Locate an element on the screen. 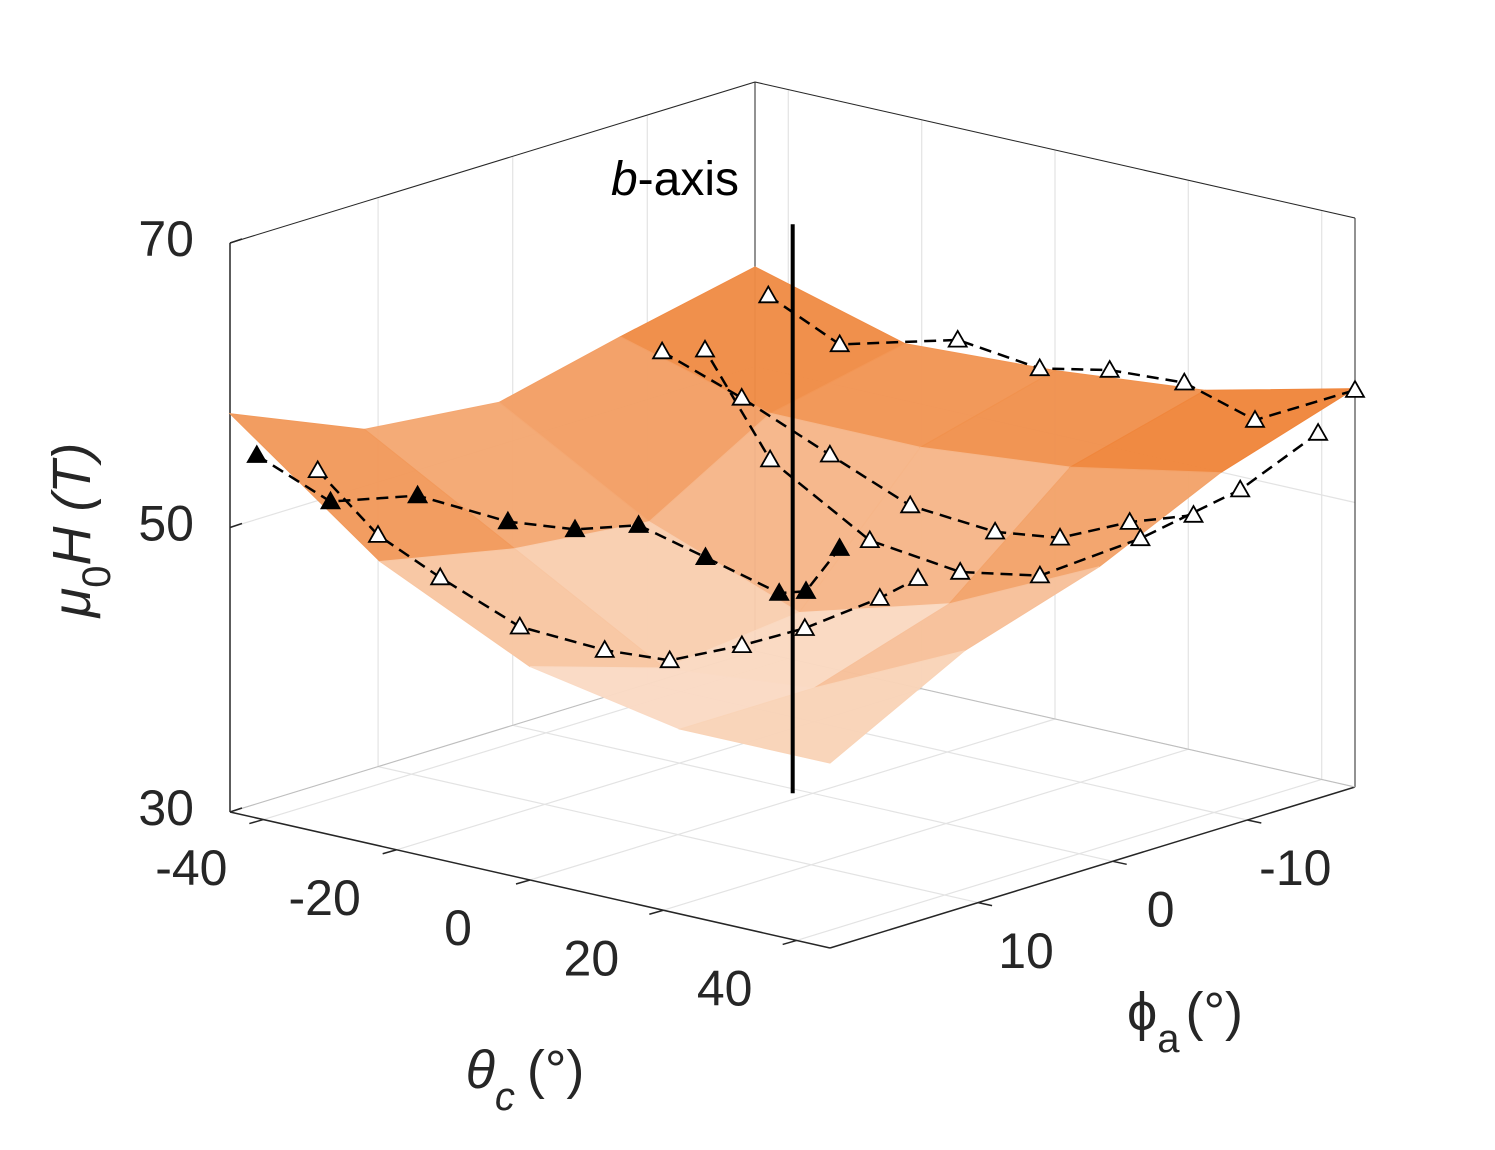 The image size is (1495, 1150). z-axis-label: μ0H (T) is located at coordinates (80, 531).